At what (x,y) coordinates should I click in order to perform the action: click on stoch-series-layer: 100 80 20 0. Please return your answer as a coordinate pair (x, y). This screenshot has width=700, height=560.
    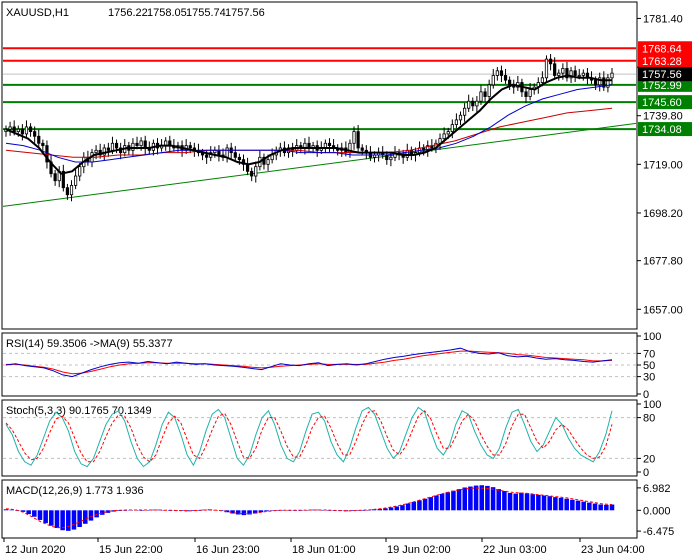
    Looking at the image, I should click on (332, 439).